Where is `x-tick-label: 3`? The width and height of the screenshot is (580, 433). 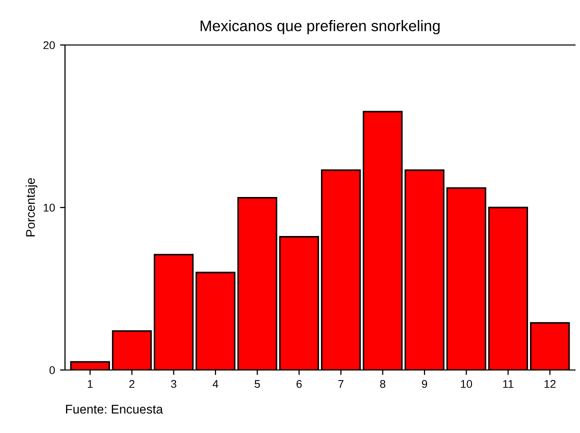
x-tick-label: 3 is located at coordinates (173, 384).